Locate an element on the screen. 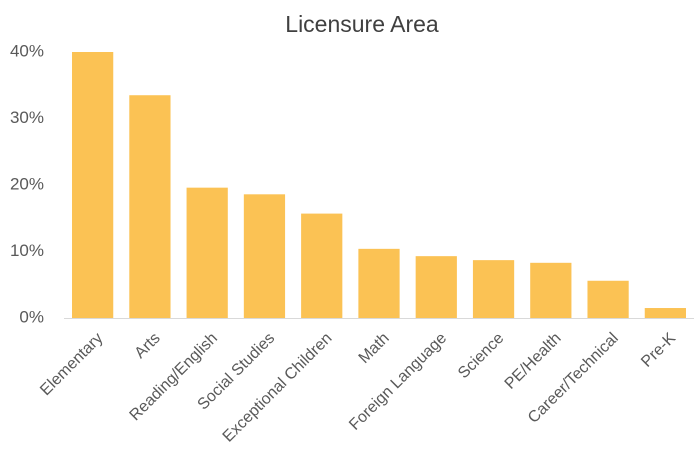  x-tick-label: Arts is located at coordinates (148, 346).